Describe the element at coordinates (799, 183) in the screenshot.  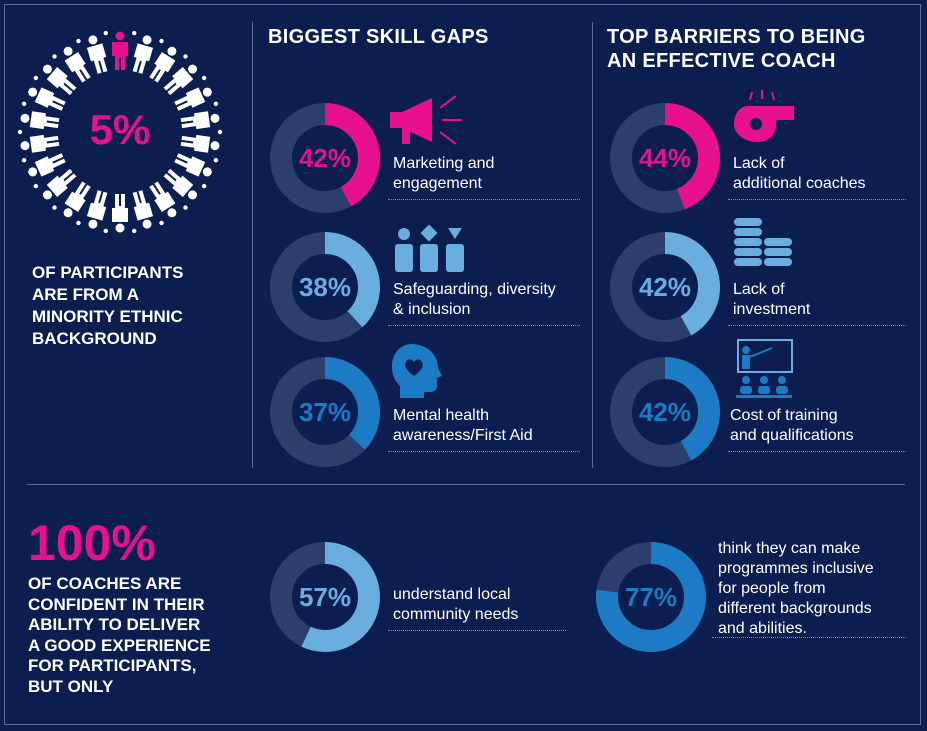
I see `barrier-label-line: additional coaches` at that location.